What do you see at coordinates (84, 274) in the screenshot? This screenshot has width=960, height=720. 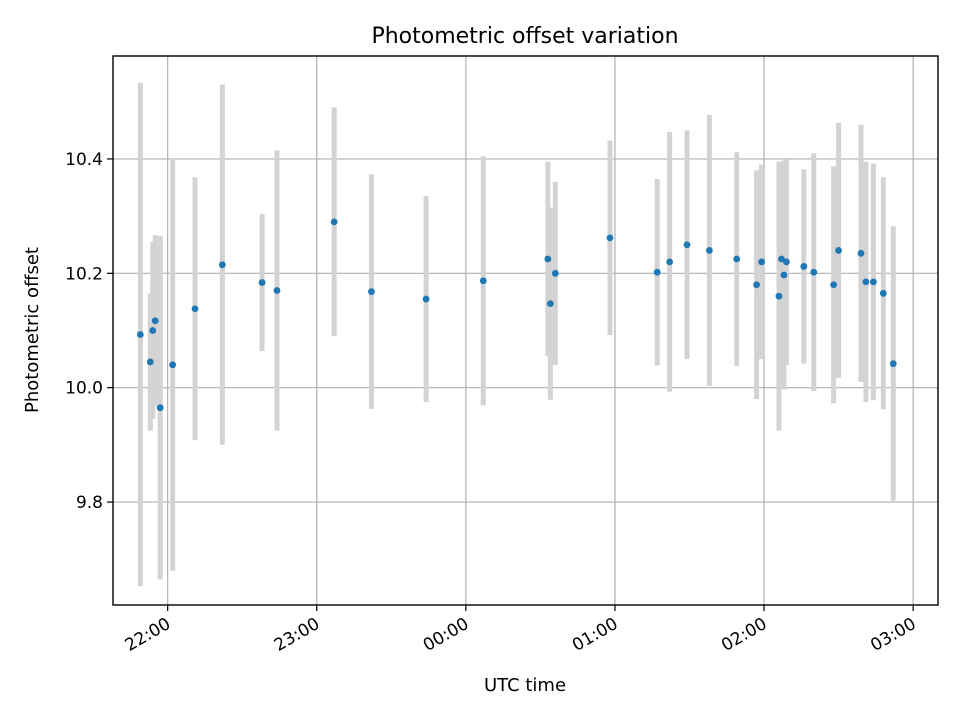 I see `y-tick-label: 10.2` at bounding box center [84, 274].